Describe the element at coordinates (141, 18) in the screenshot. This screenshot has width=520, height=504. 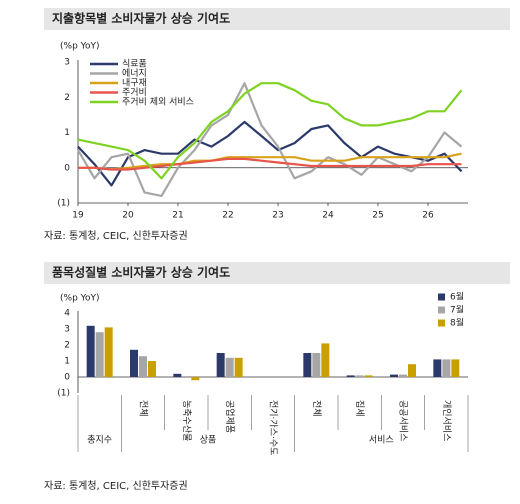
I see `chart-title: 지출항목별 소비자물가 상승 기여도` at that location.